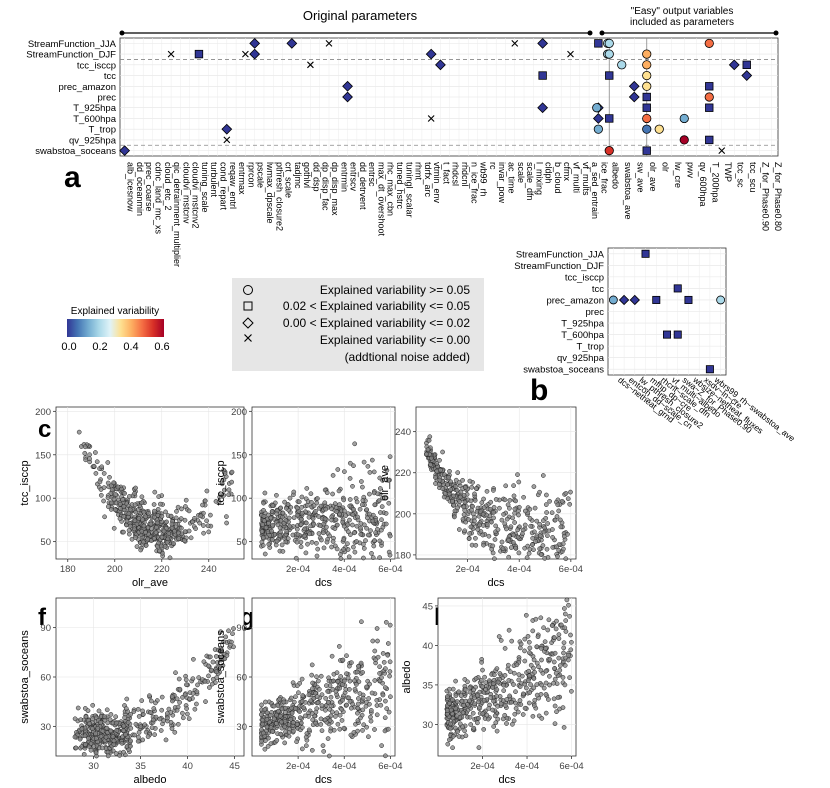  What do you see at coordinates (507, 780) in the screenshot?
I see `scatter-xlabel: dcs` at bounding box center [507, 780].